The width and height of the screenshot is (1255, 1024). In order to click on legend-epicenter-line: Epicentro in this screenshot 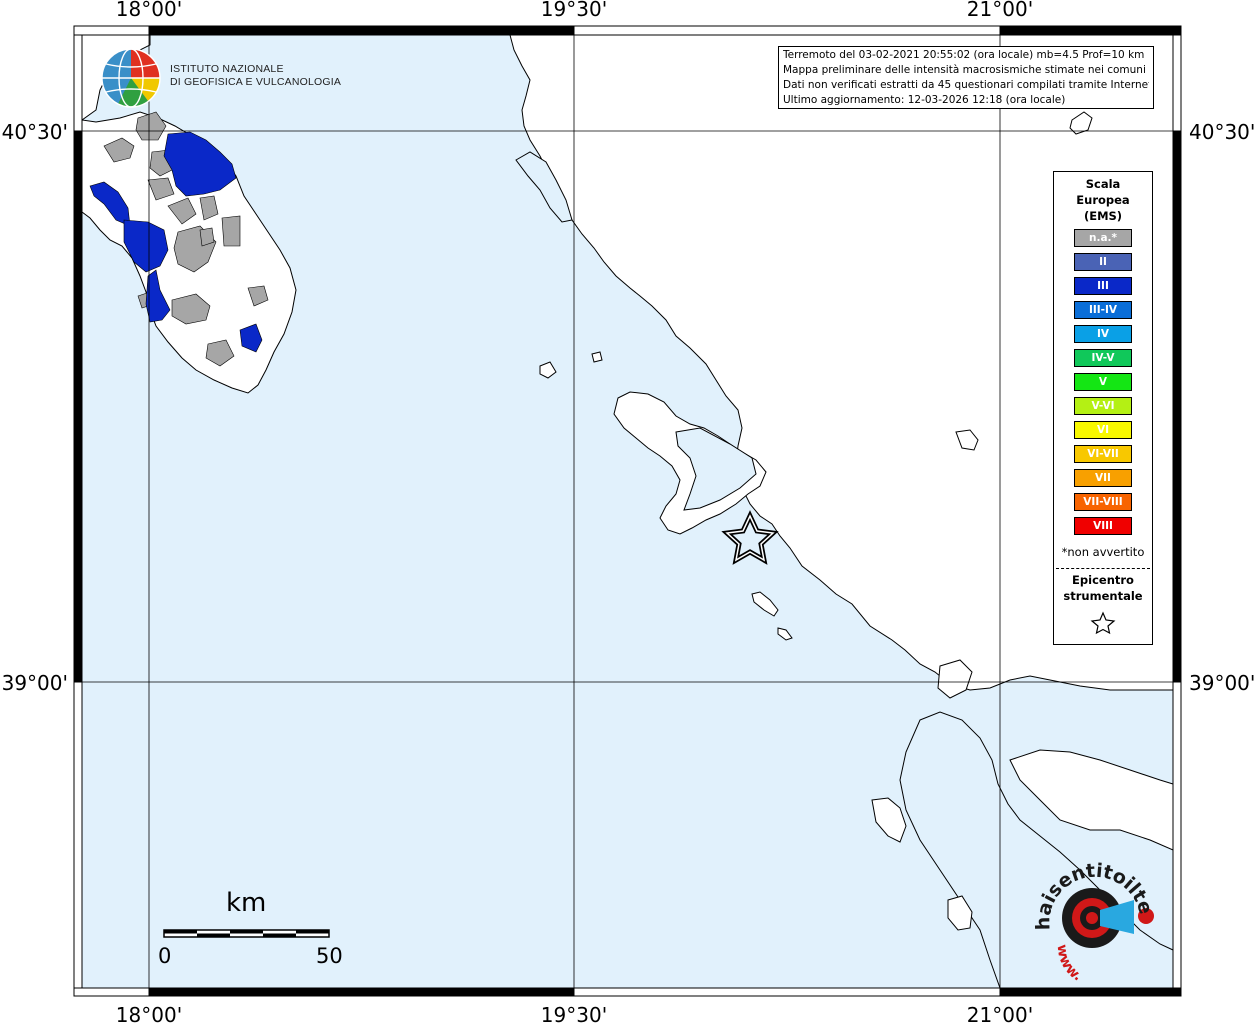, I will do `click(1103, 580)`.